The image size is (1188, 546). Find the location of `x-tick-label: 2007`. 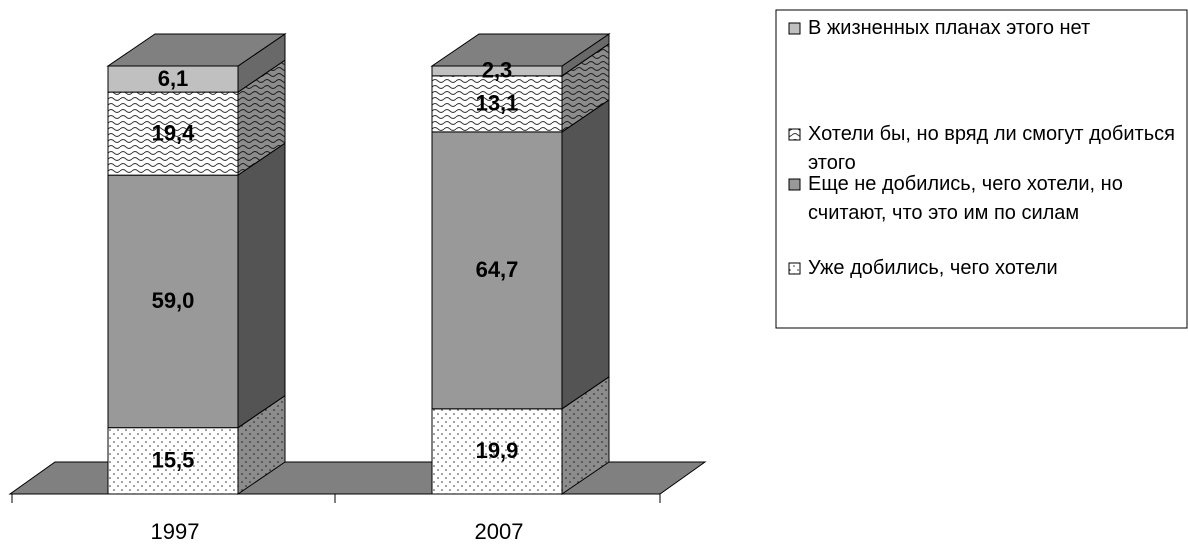

x-tick-label: 2007 is located at coordinates (499, 531).